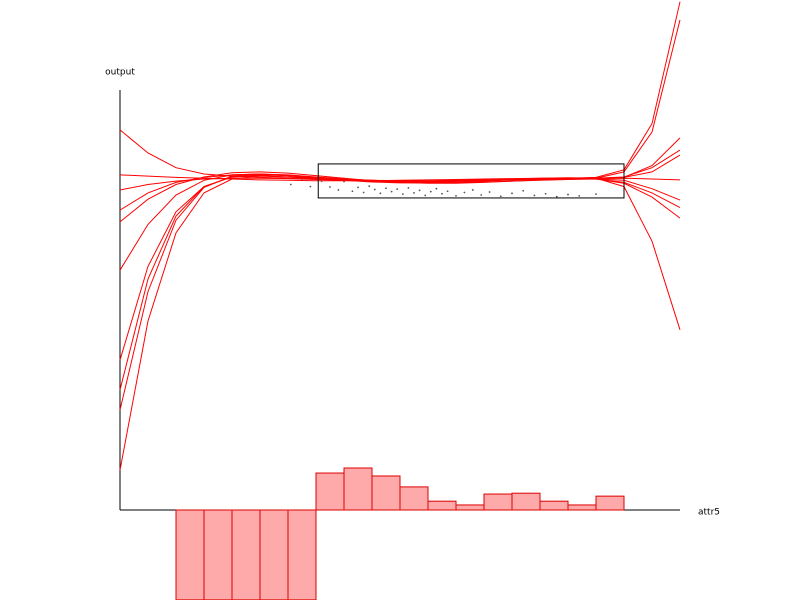 The width and height of the screenshot is (800, 600). I want to click on x-axis-label: attr5, so click(709, 513).